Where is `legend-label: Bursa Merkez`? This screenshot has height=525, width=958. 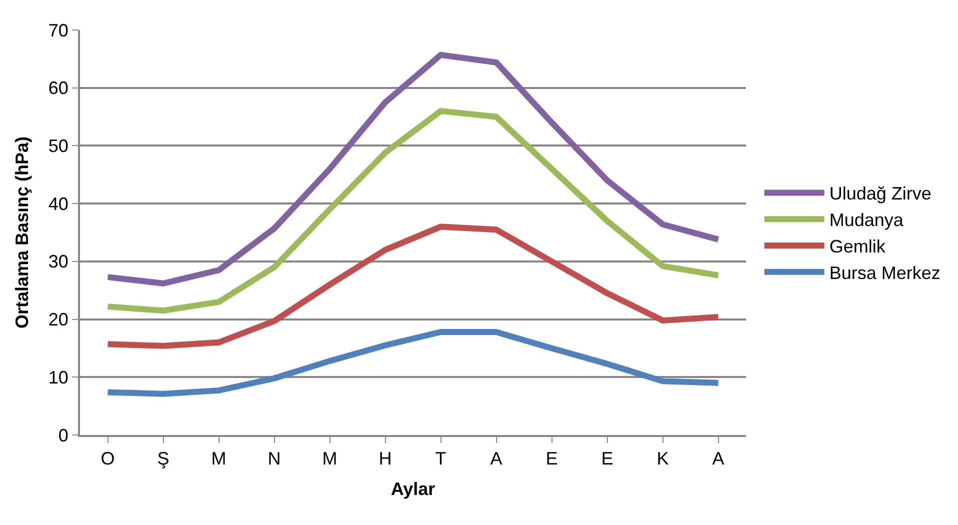 legend-label: Bursa Merkez is located at coordinates (884, 272).